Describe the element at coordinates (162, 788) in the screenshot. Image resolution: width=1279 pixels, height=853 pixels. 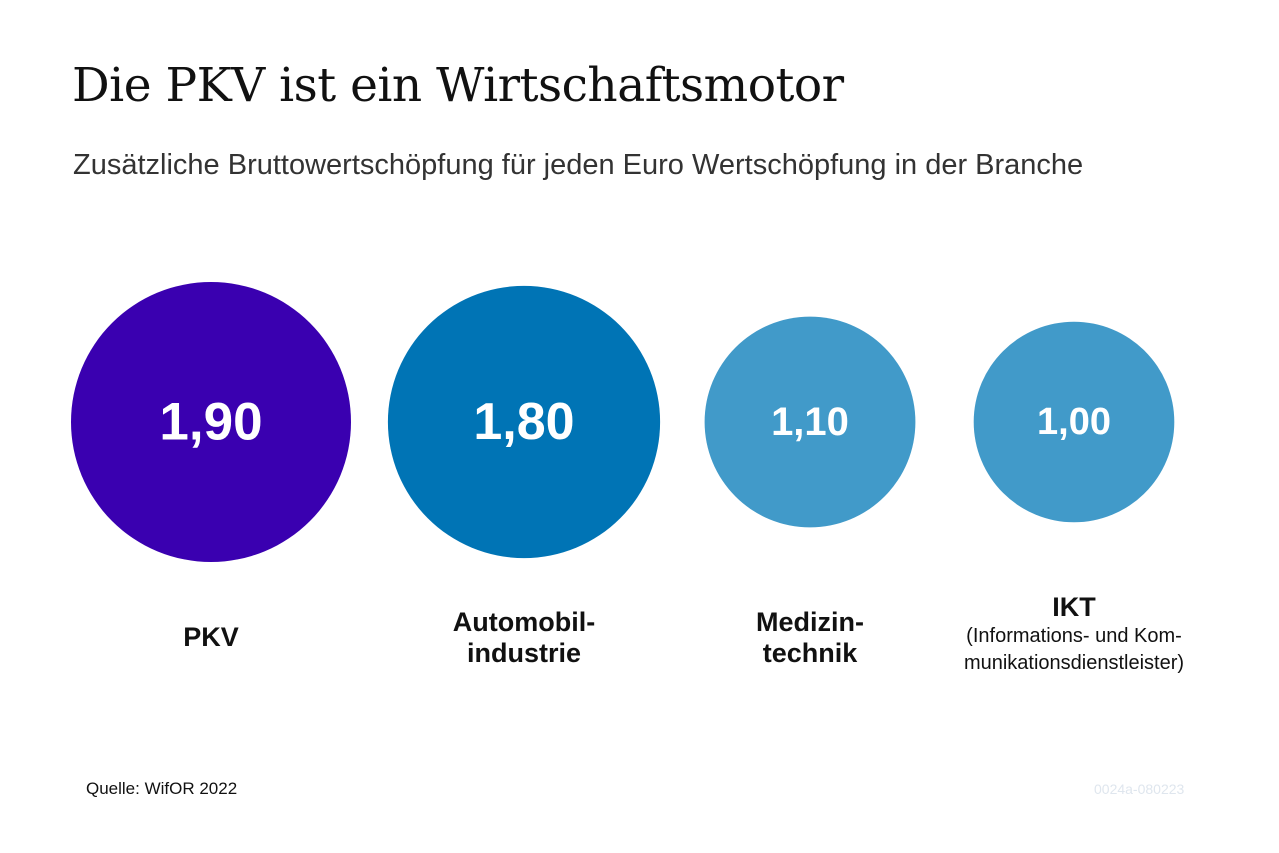
I see `source-note: Quelle: WifOR 2022` at that location.